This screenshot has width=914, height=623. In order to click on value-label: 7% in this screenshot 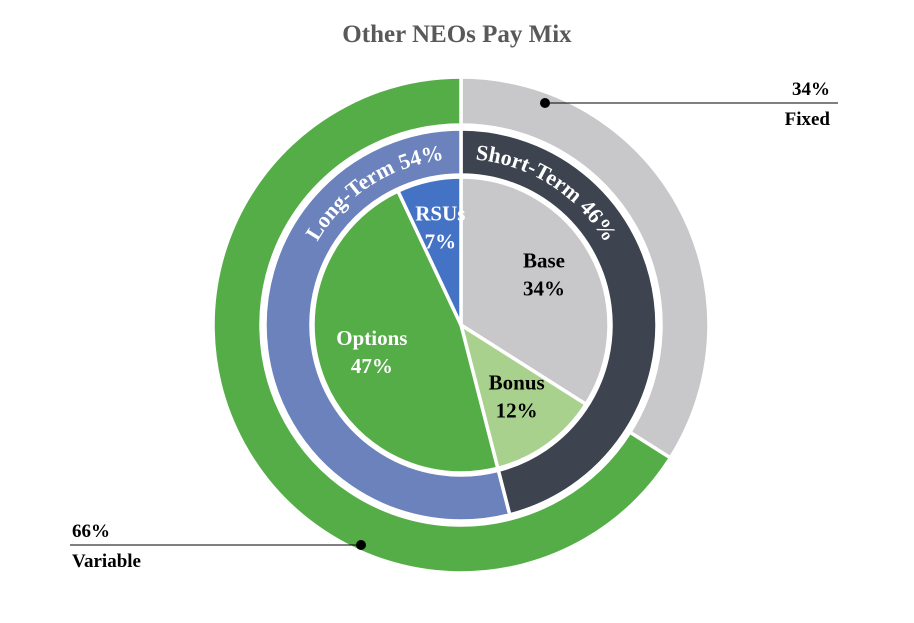, I will do `click(441, 242)`.